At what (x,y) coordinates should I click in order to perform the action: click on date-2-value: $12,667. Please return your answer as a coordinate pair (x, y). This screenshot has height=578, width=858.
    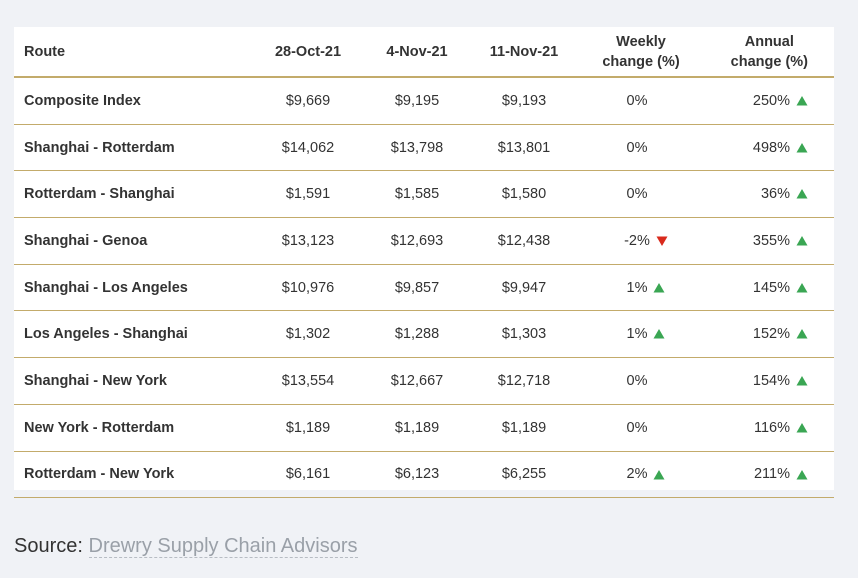
    Looking at the image, I should click on (417, 381).